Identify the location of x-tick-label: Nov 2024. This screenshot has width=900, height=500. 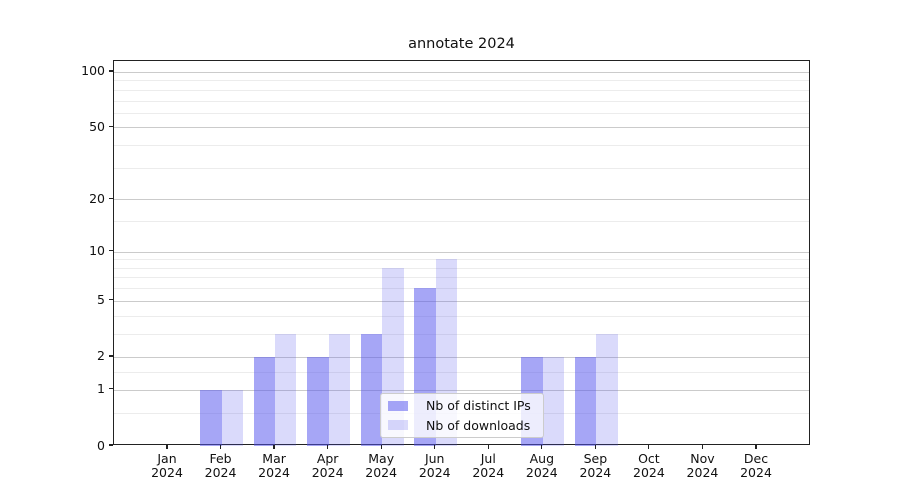
(702, 466).